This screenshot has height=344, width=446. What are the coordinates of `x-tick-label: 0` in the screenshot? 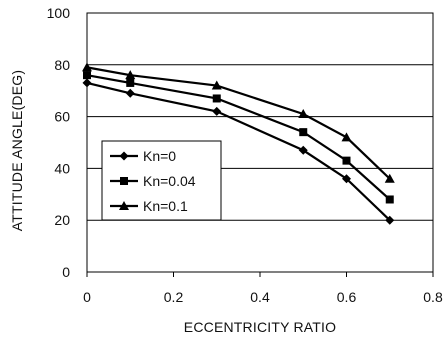 It's located at (87, 297).